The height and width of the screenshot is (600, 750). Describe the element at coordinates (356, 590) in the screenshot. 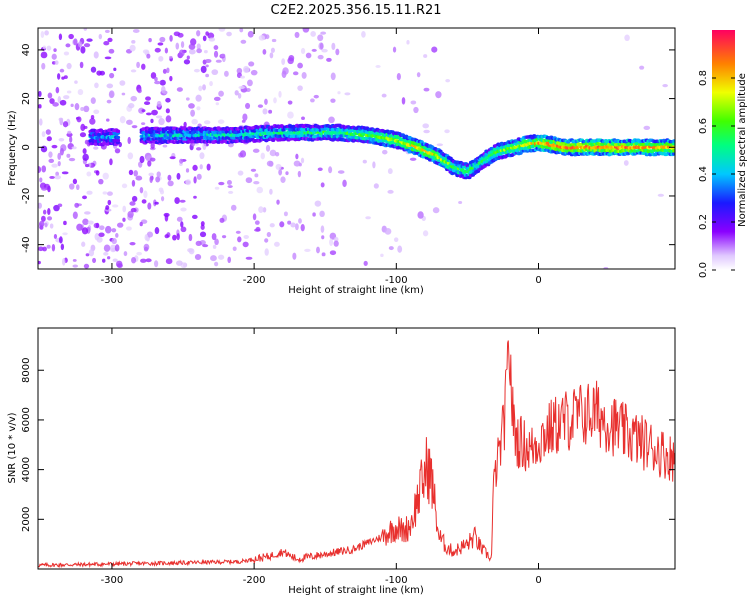

I see `snr-xlabel: Height of straight line (km)` at that location.